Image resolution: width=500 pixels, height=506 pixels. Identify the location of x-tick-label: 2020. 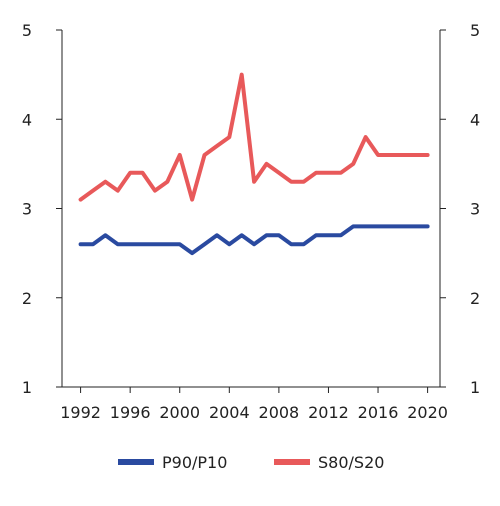
(427, 412).